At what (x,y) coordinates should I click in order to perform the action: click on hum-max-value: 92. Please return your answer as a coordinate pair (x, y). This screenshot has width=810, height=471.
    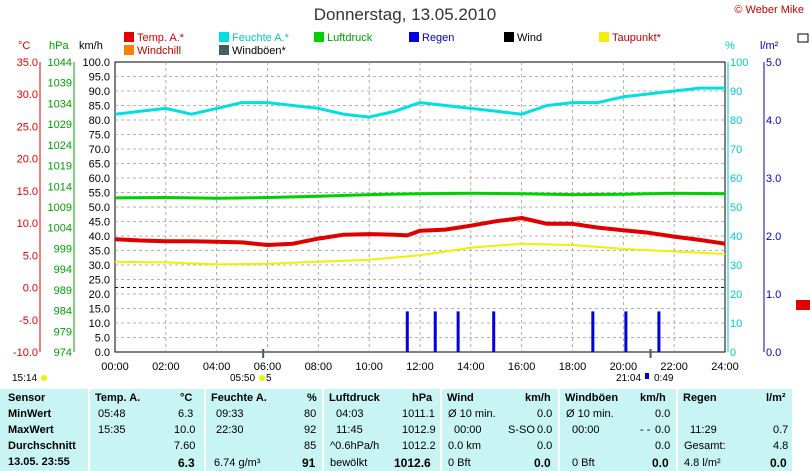
    Looking at the image, I should click on (310, 430).